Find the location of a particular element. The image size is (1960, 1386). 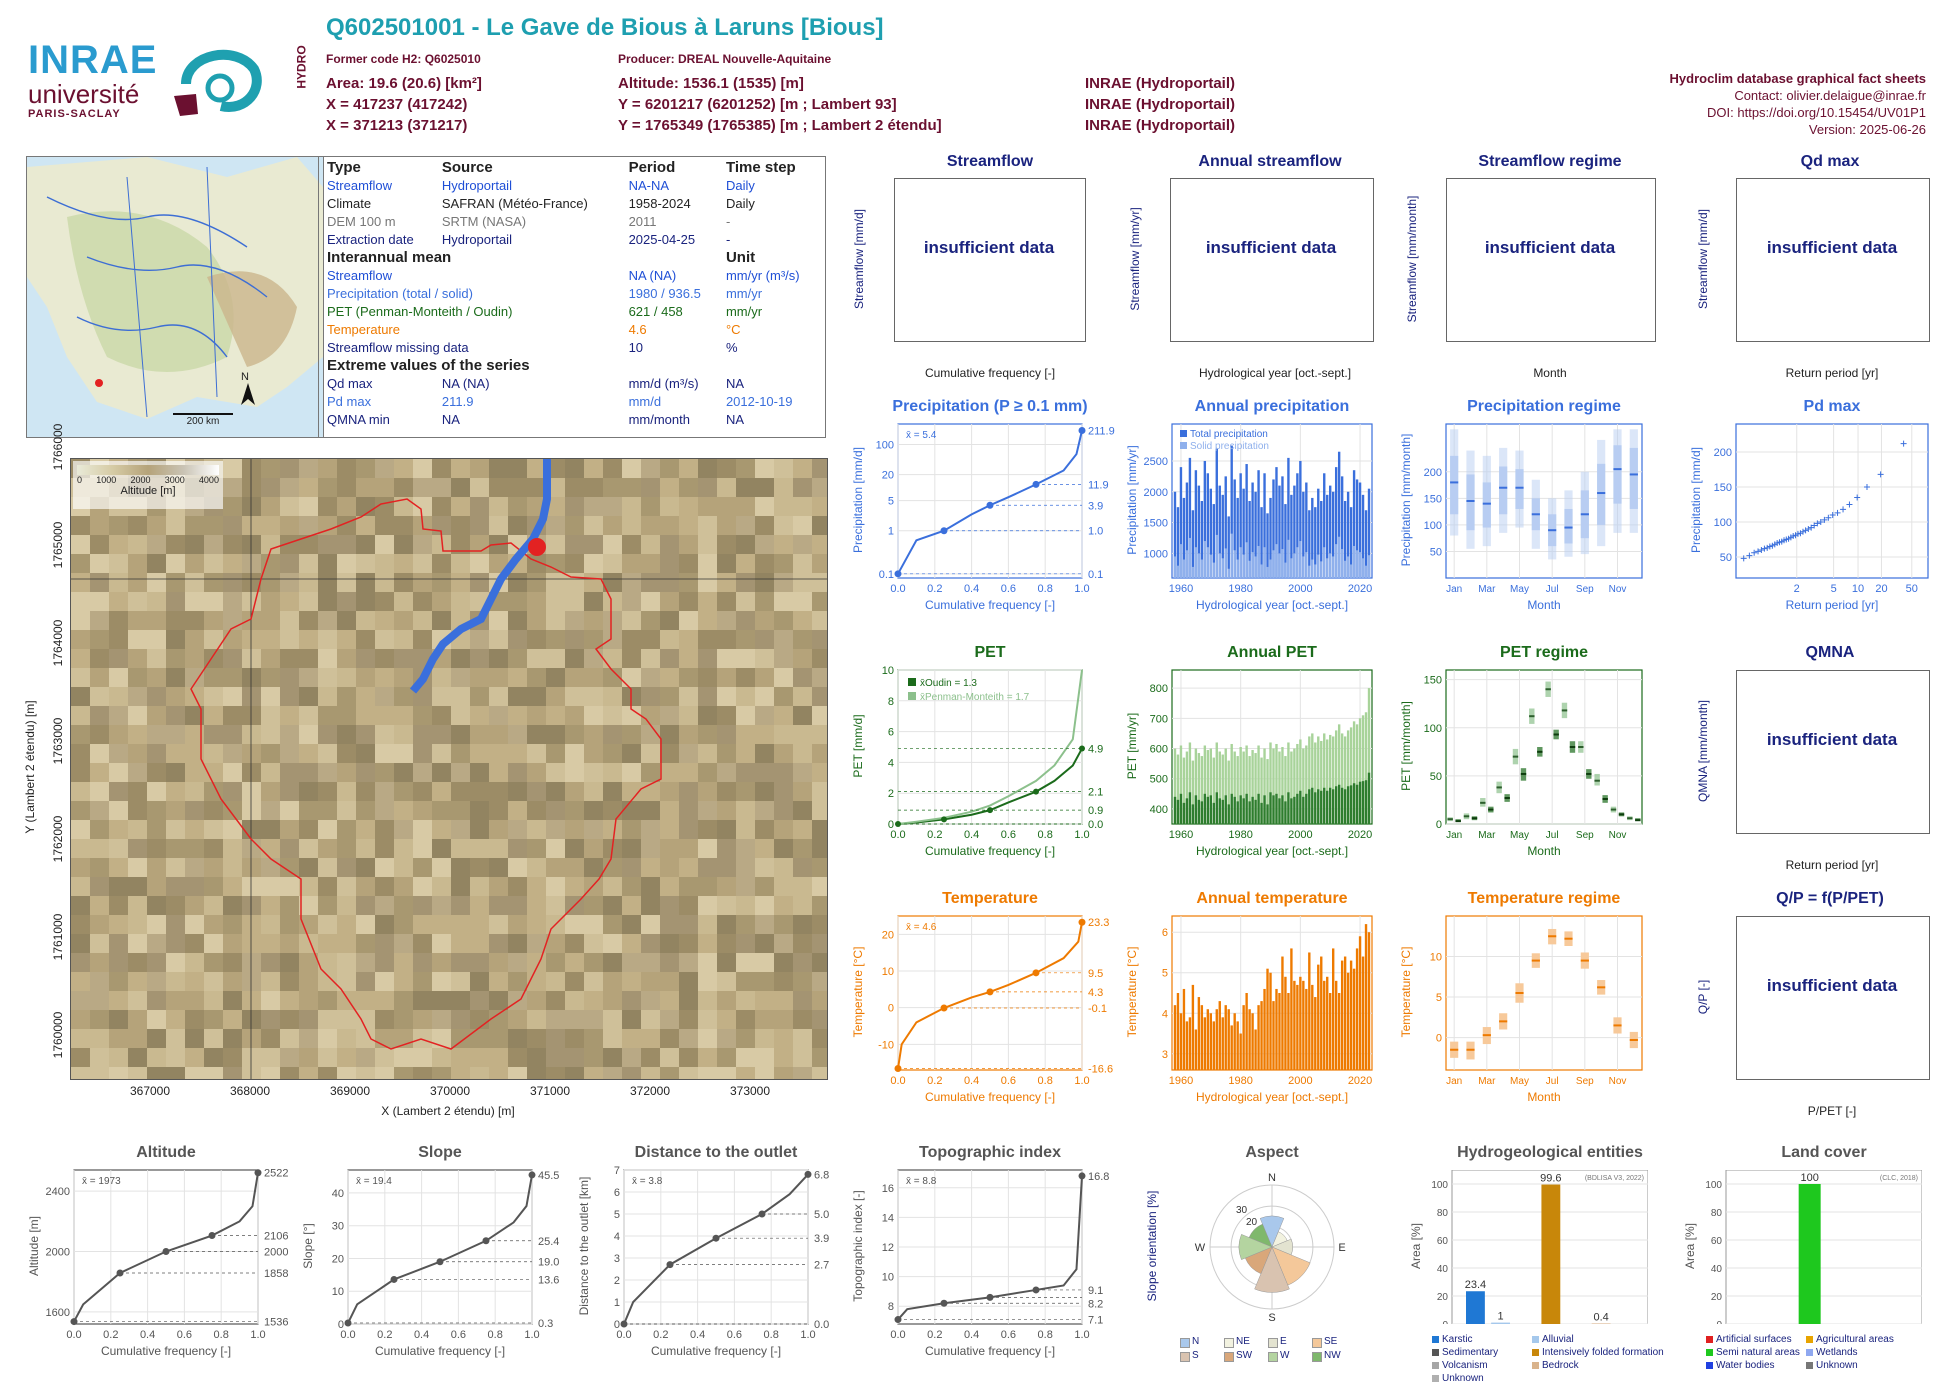

annual-streamflow-plot is located at coordinates (1272, 260).